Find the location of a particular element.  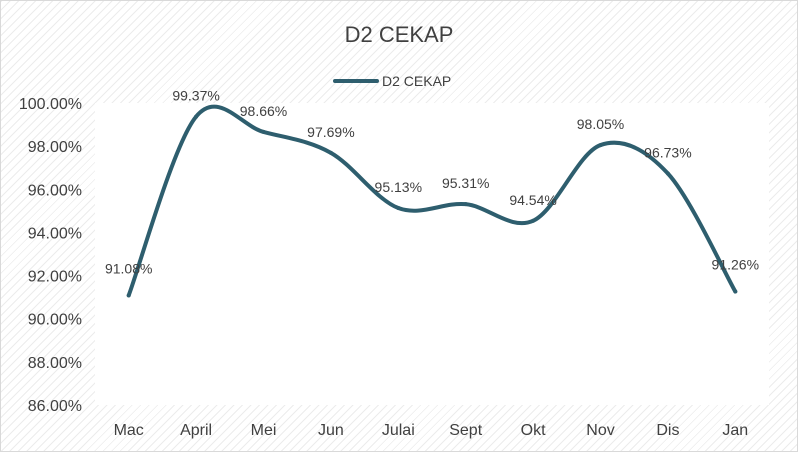

x-tick-label: Okt is located at coordinates (533, 430).